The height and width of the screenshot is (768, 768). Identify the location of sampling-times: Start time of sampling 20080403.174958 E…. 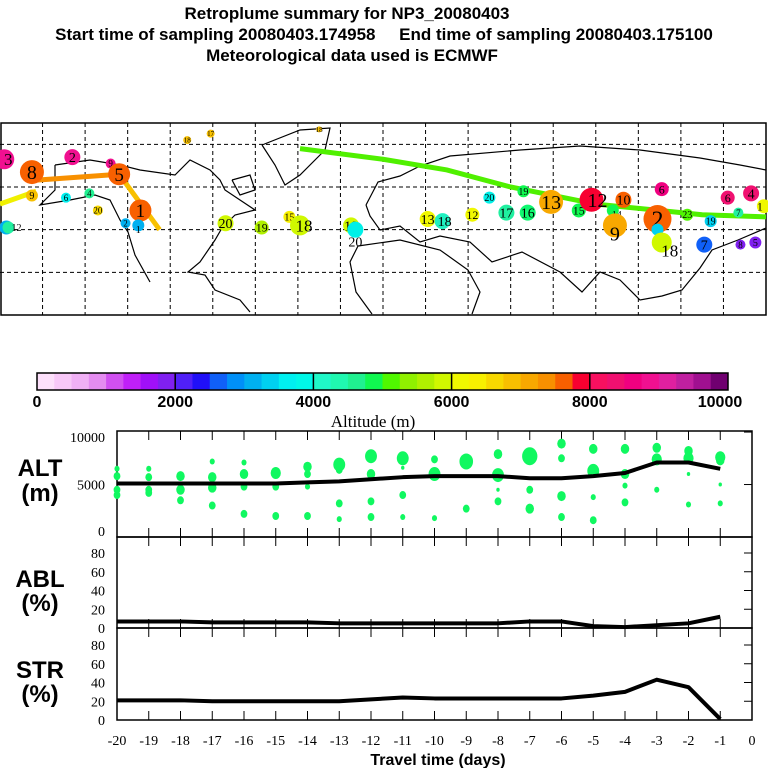
(384, 34).